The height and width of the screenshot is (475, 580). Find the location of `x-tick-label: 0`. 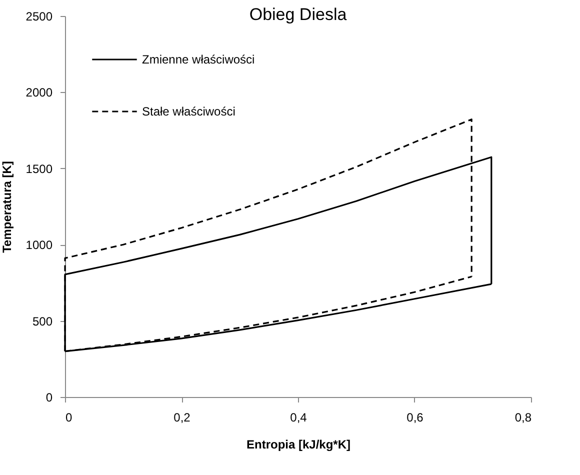

x-tick-label: 0 is located at coordinates (69, 417).